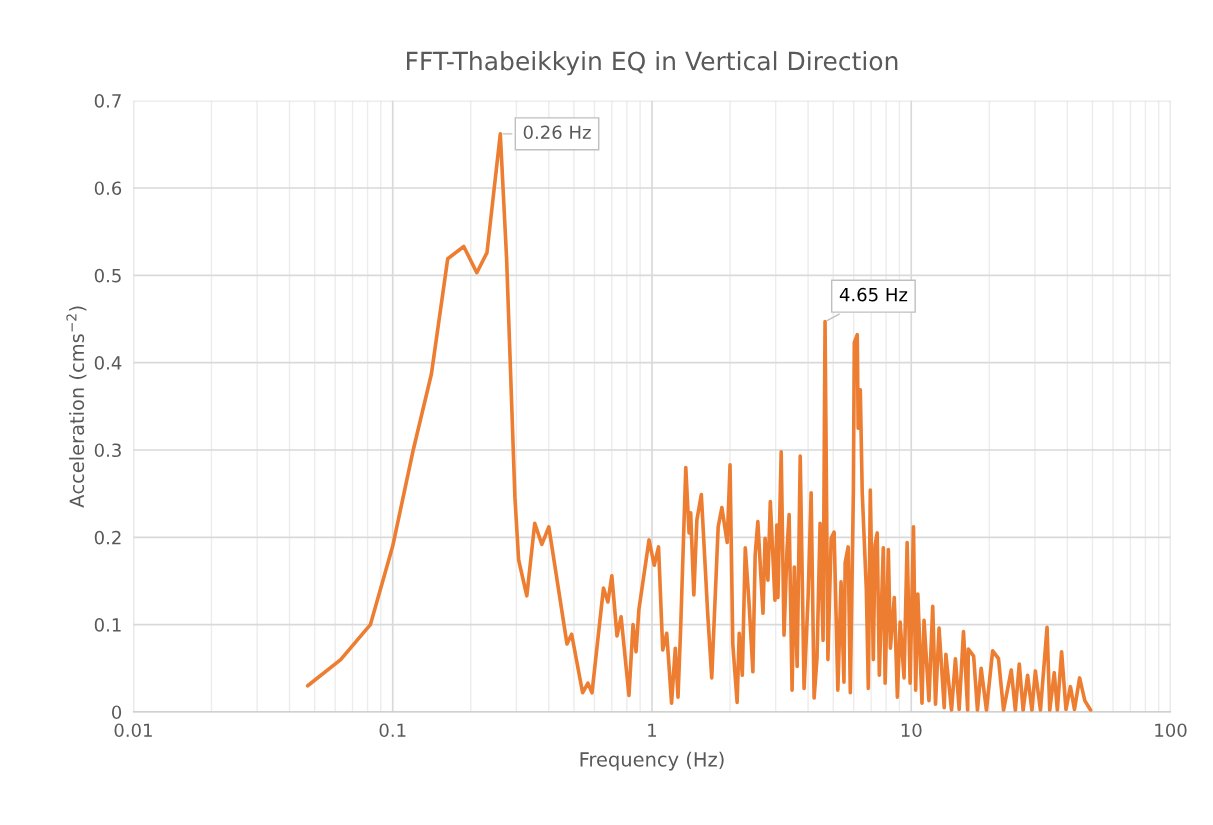 The width and height of the screenshot is (1213, 825). What do you see at coordinates (392, 730) in the screenshot?
I see `x-tick-label: 0.1` at bounding box center [392, 730].